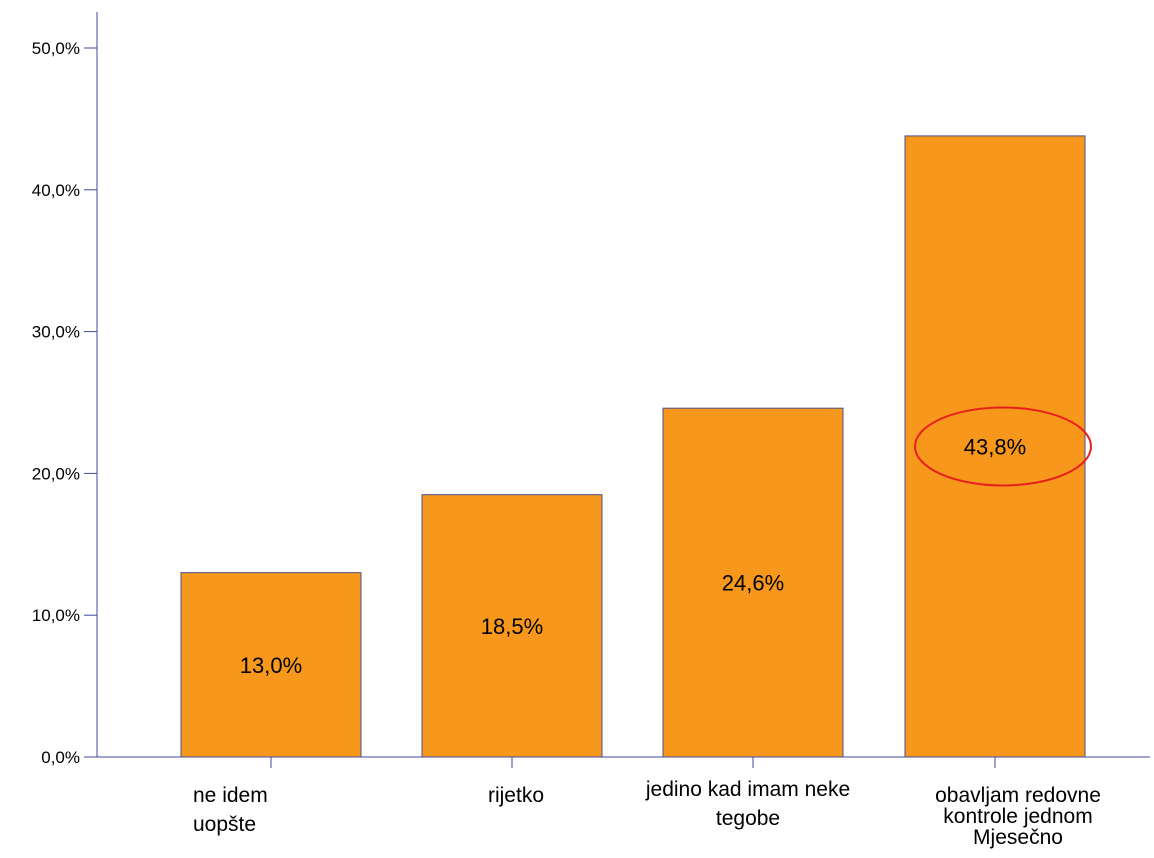 This screenshot has width=1154, height=858. I want to click on x-category-label: jedino kad imam neke tegobe, so click(747, 804).